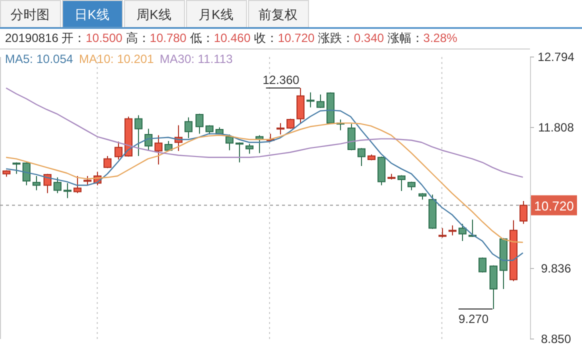 This screenshot has width=582, height=346. I want to click on text: 周K线, so click(154, 14).